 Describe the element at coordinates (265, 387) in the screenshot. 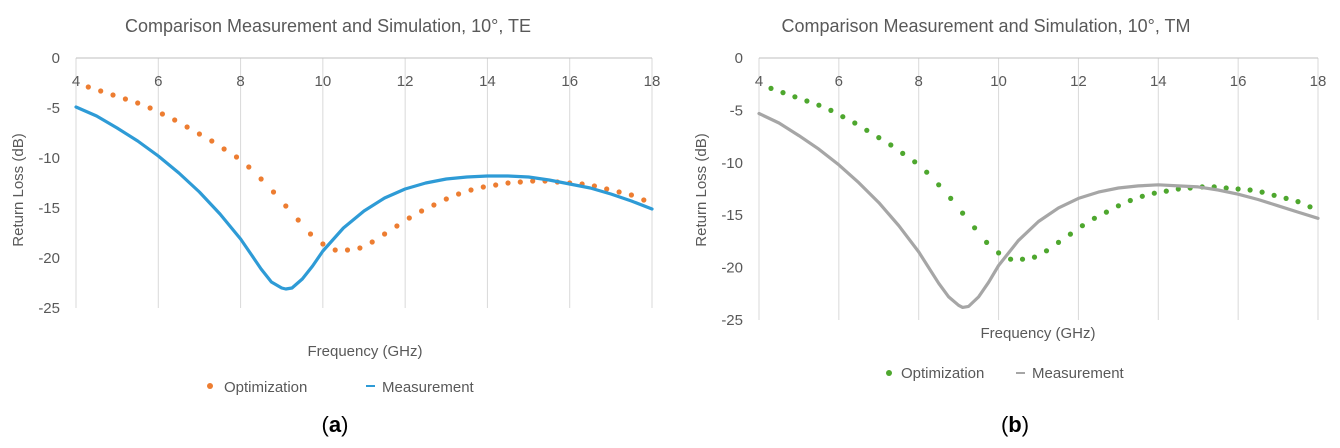

I see `legend-optimization-label: Optimization` at that location.